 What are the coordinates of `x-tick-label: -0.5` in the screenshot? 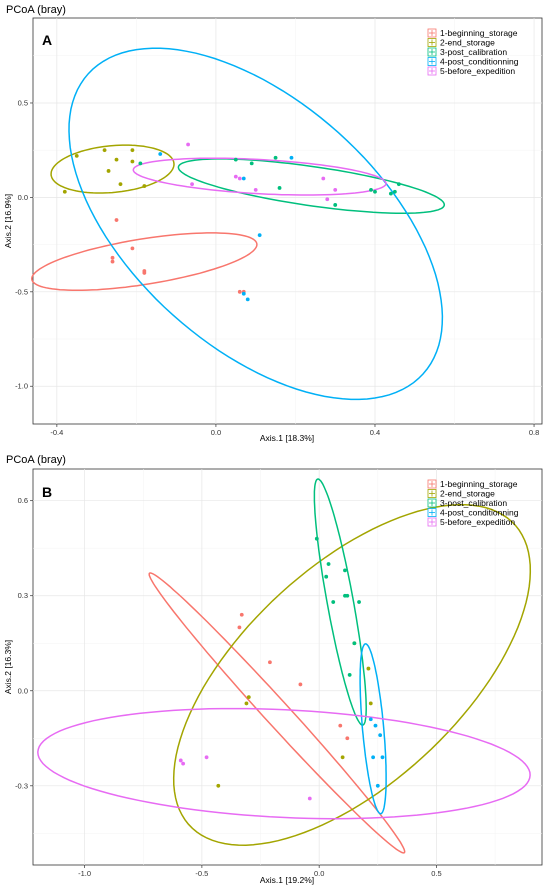 It's located at (201, 873).